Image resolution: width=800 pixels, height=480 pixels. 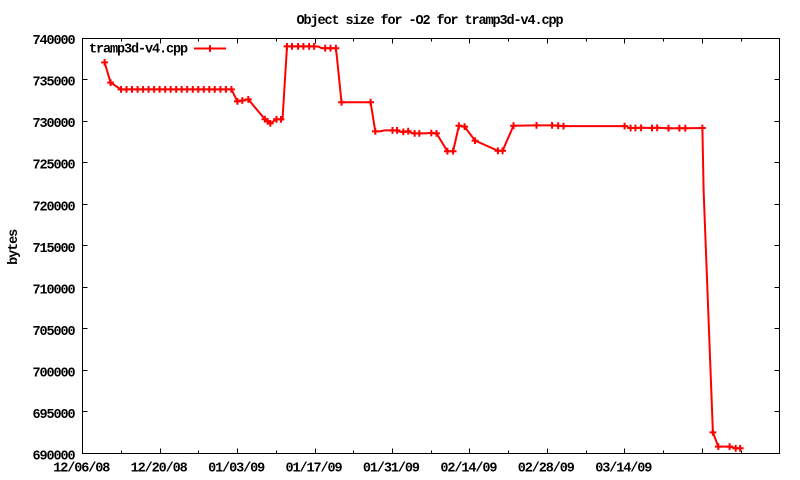 I want to click on svg-text: 01/17/09, so click(x=313, y=469).